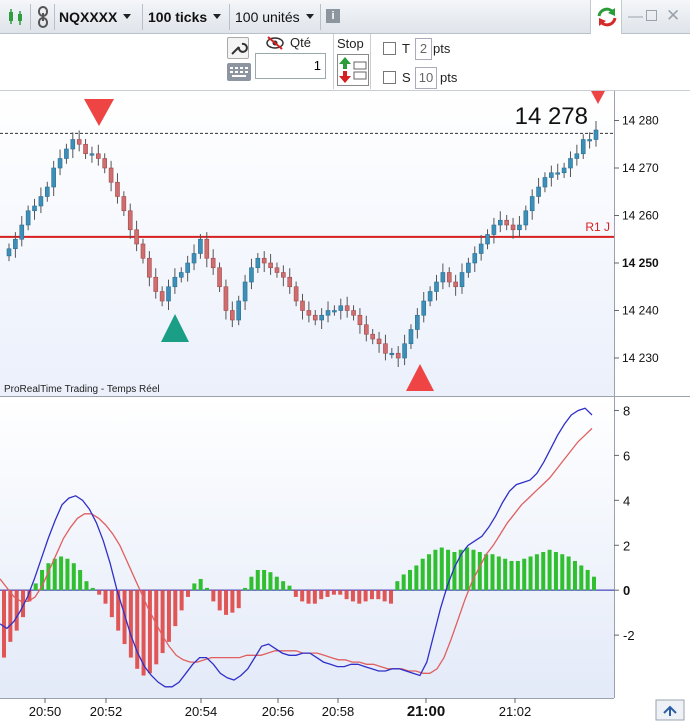 The height and width of the screenshot is (722, 690). What do you see at coordinates (670, 710) in the screenshot?
I see `expand-button` at bounding box center [670, 710].